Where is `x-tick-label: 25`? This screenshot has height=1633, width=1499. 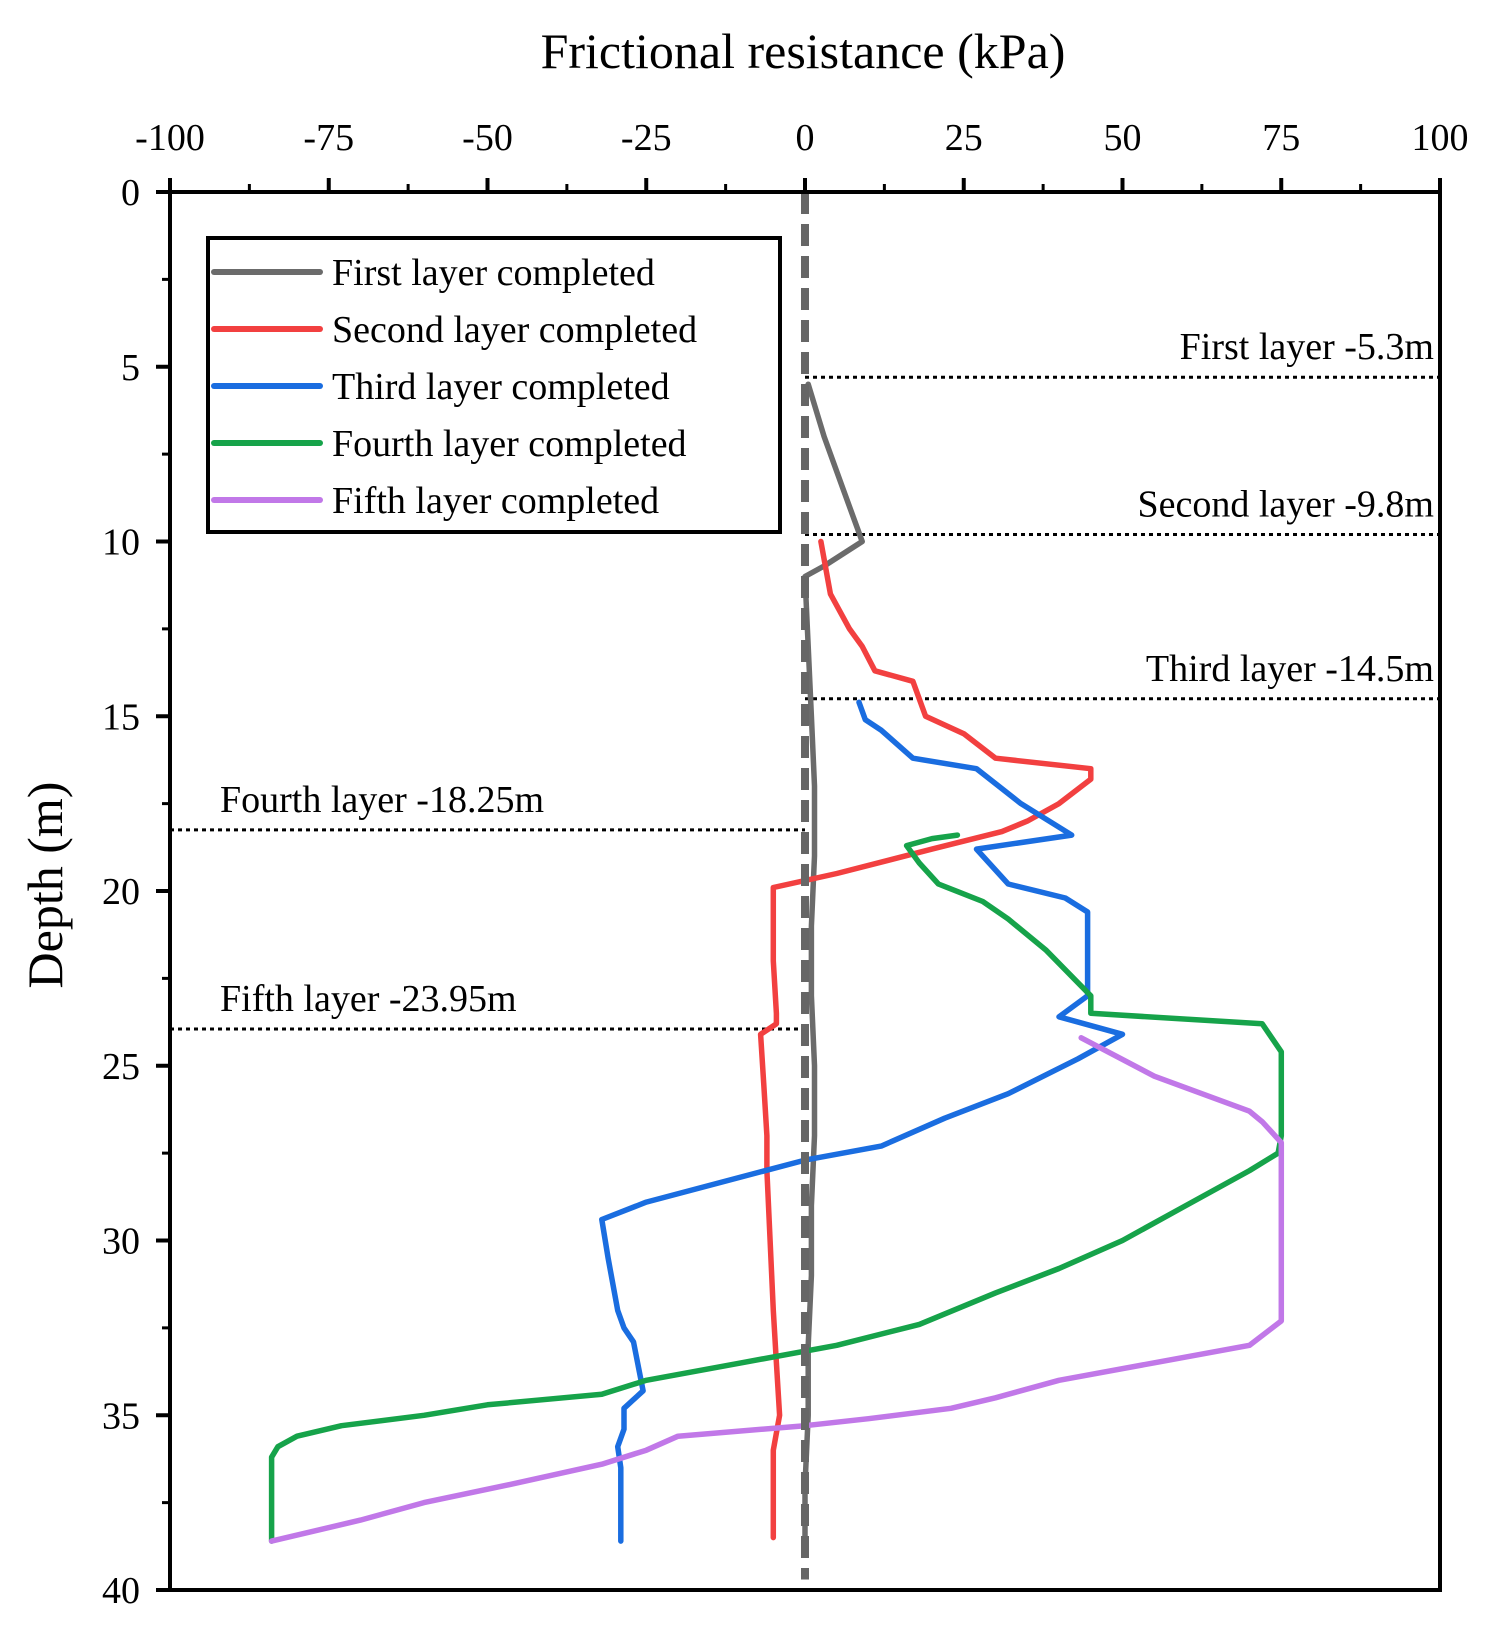 x-tick-label: 25 is located at coordinates (964, 138).